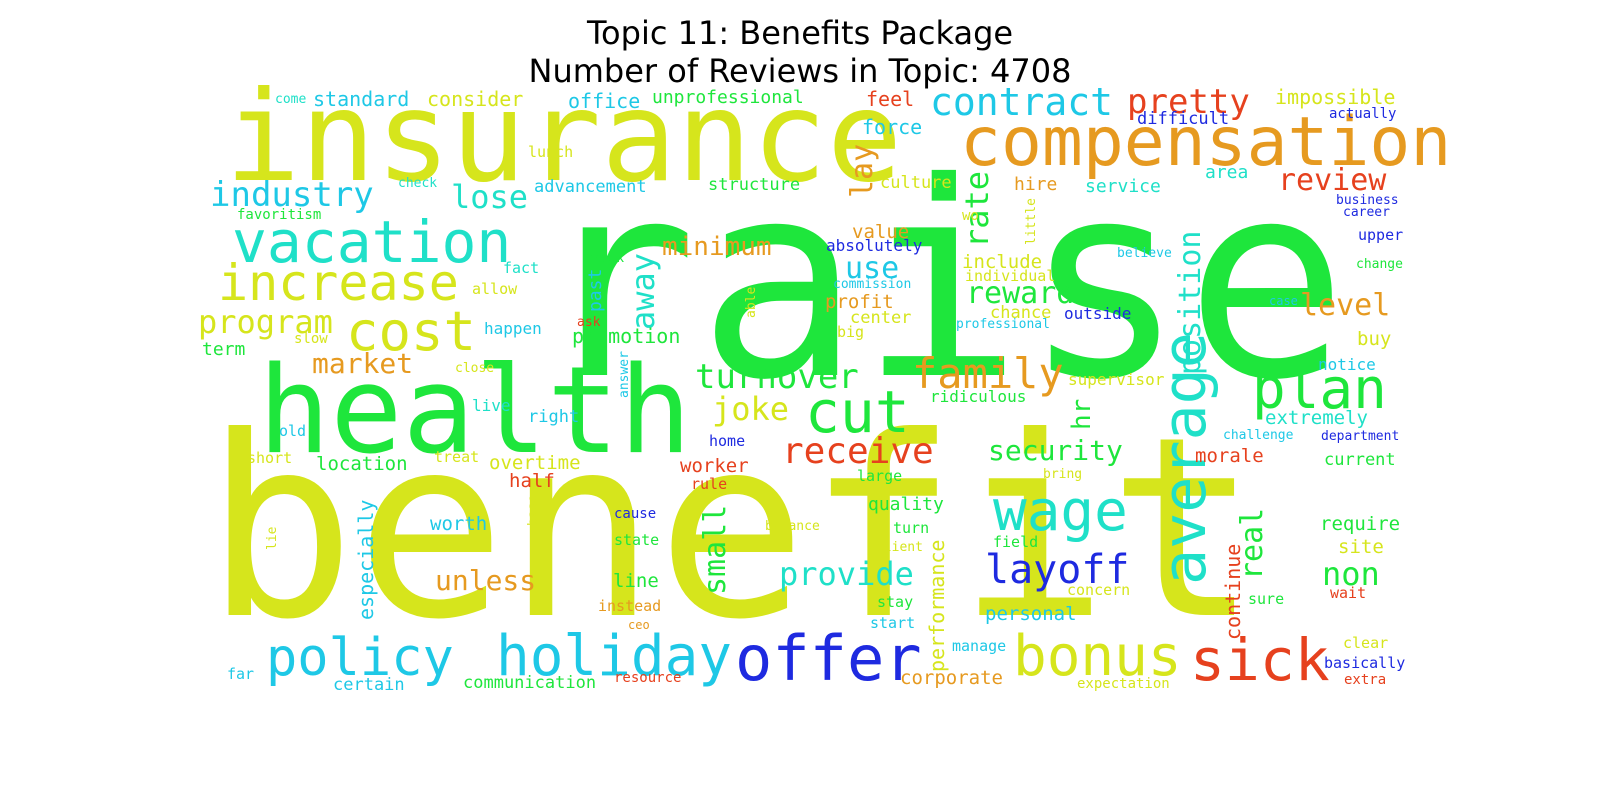 The height and width of the screenshot is (800, 1600). I want to click on word-challenge: challenge, so click(1258, 435).